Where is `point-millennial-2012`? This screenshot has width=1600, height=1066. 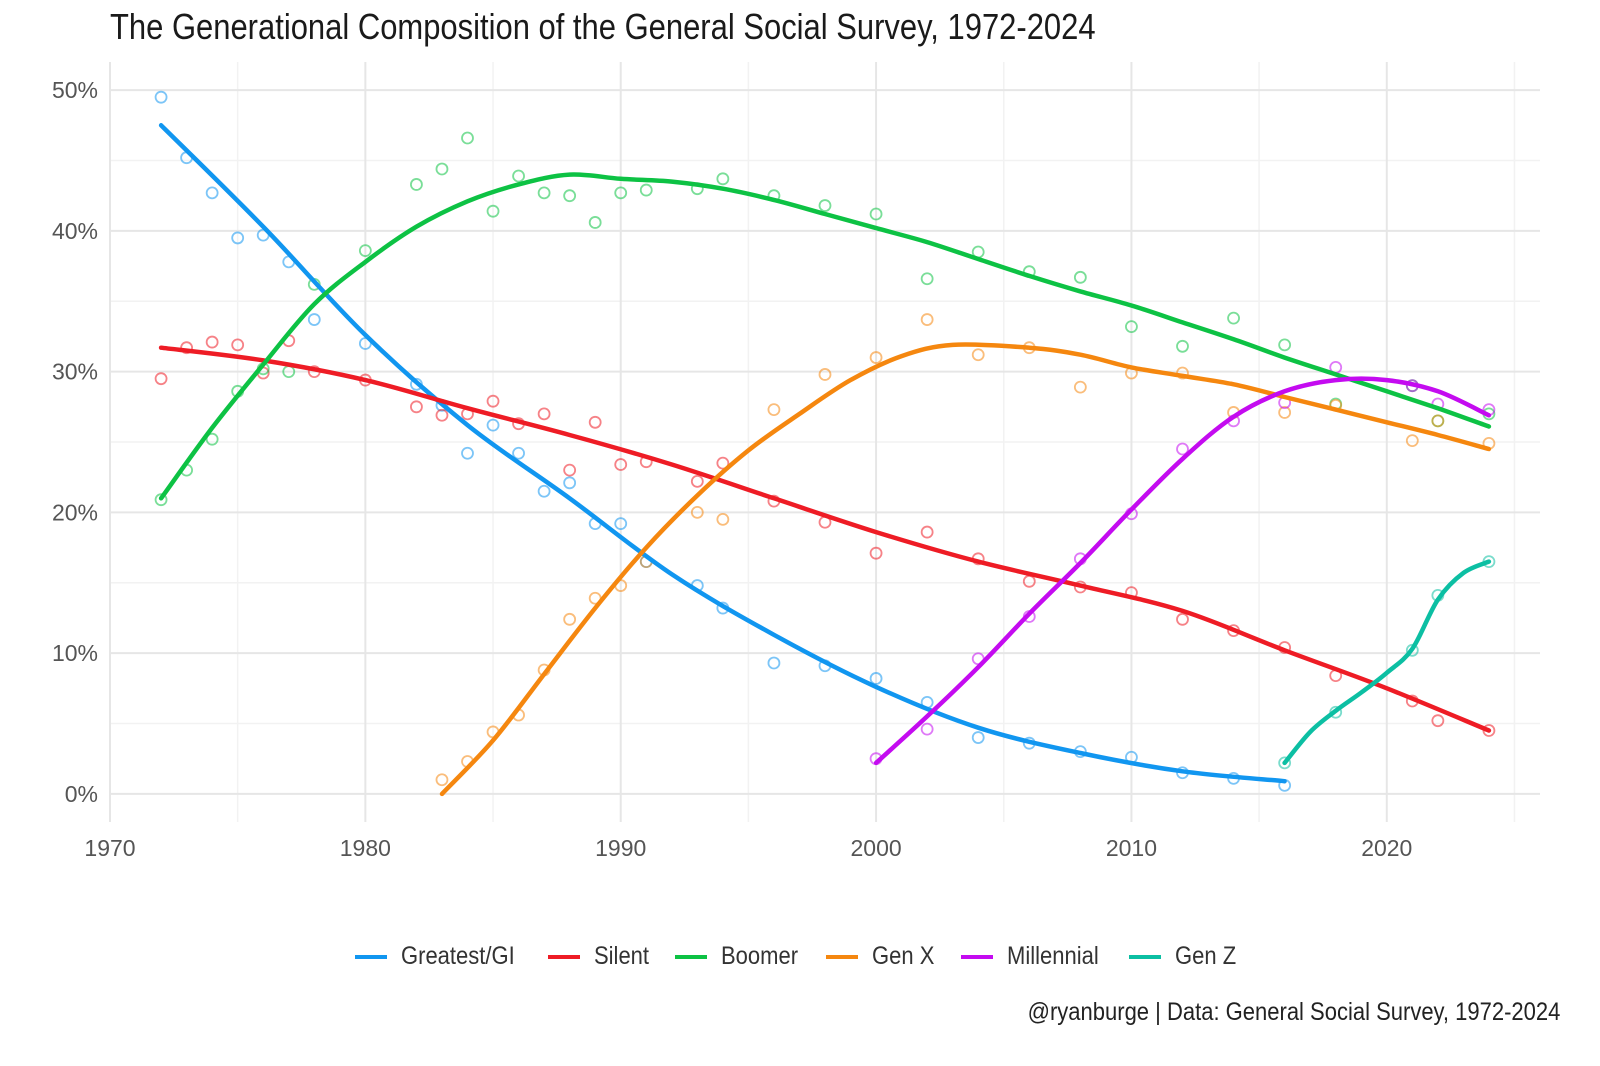
point-millennial-2012 is located at coordinates (1182, 449).